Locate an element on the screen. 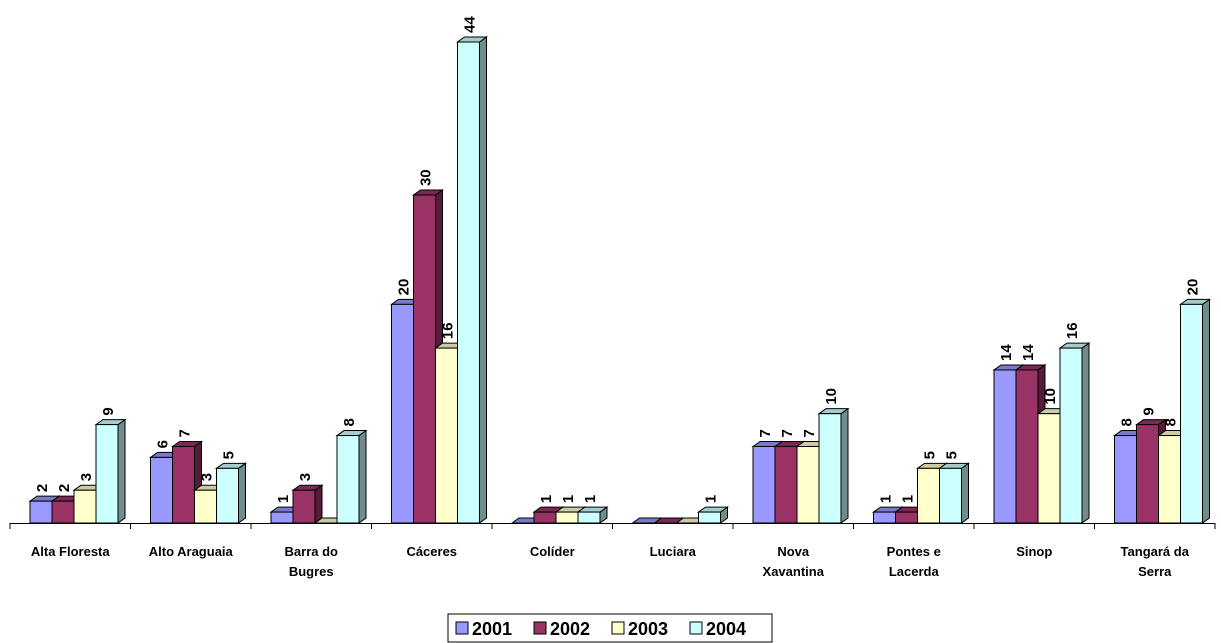  bar-tangara-da-serra-2004 is located at coordinates (1195, 411).